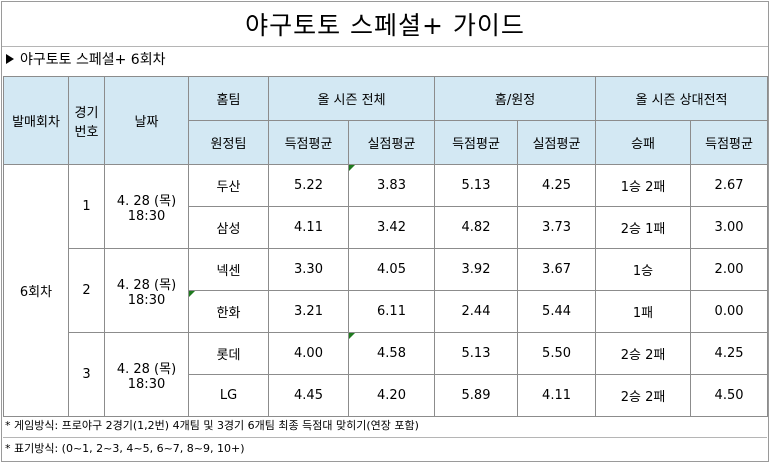  Describe the element at coordinates (729, 395) in the screenshot. I see `h2h-scored: 4.50` at that location.